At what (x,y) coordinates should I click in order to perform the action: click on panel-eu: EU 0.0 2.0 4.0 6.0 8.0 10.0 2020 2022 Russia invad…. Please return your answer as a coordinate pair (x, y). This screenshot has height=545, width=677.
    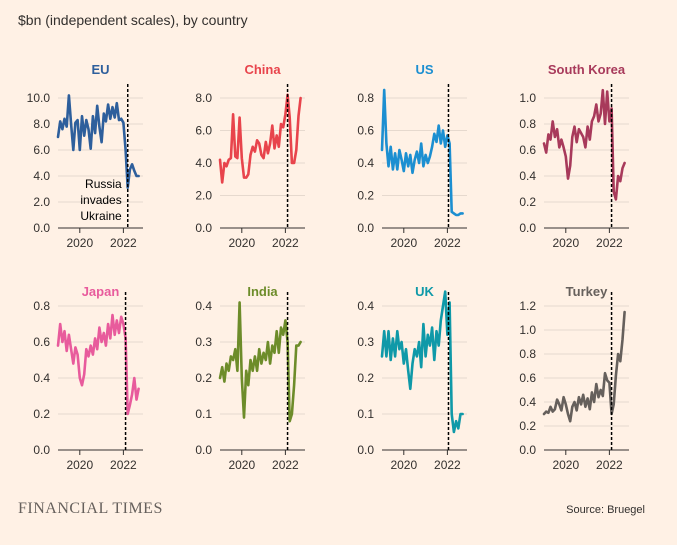
    Looking at the image, I should click on (85, 156).